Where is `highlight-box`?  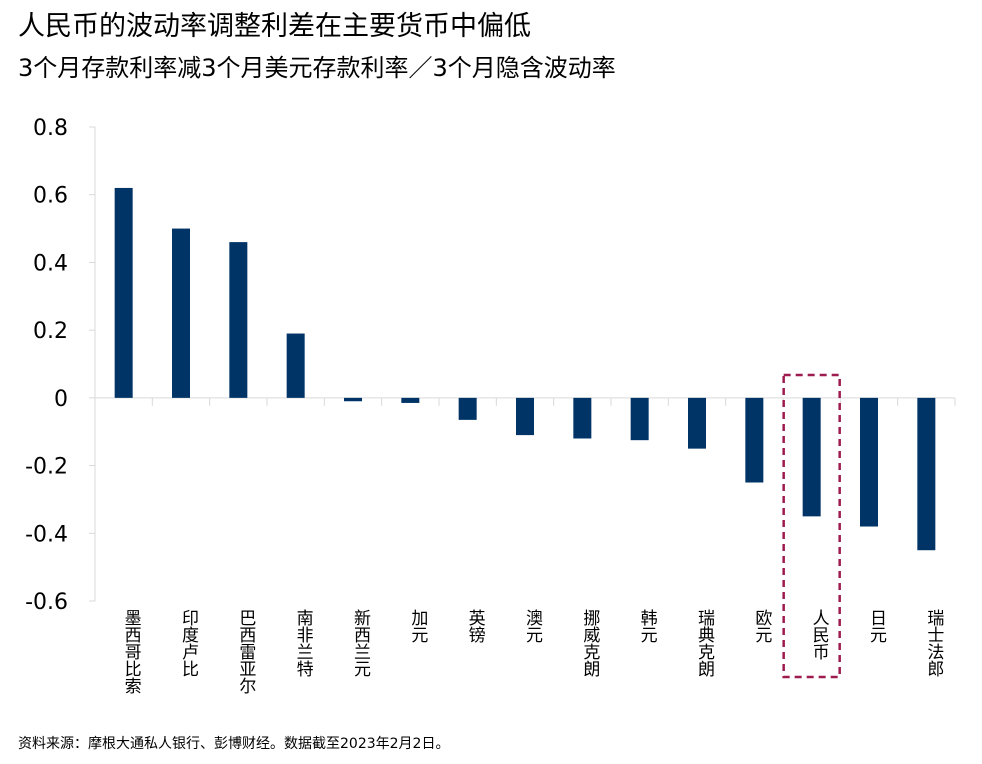 highlight-box is located at coordinates (811, 526).